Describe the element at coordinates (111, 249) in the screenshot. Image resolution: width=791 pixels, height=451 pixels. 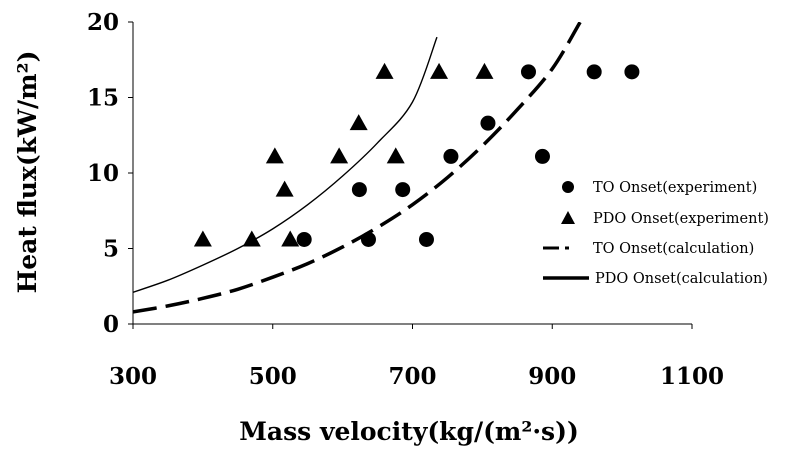
I see `y-tick-label: 5` at that location.